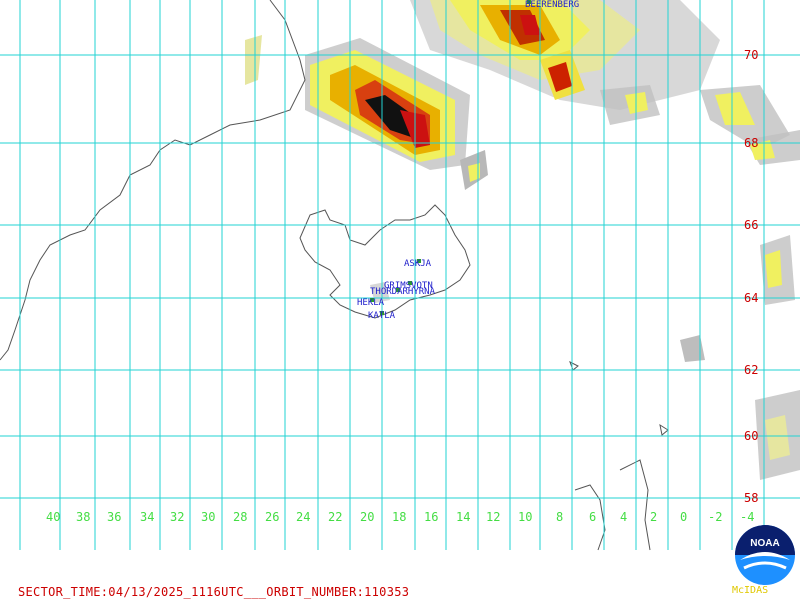 This screenshot has width=800, height=600. What do you see at coordinates (408, 286) in the screenshot?
I see `volcano-label-grimsvotn: GRIMSVOTN` at bounding box center [408, 286].